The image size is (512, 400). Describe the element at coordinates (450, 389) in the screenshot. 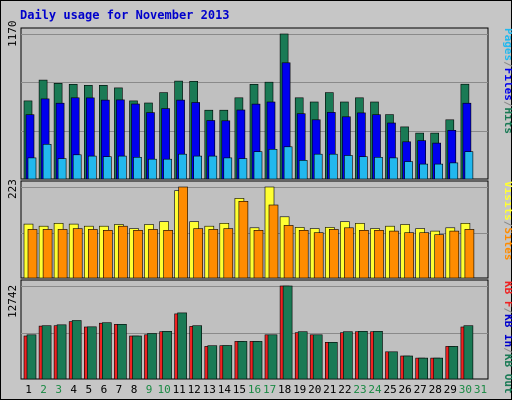

I see `x-tick-label: 29` at that location.